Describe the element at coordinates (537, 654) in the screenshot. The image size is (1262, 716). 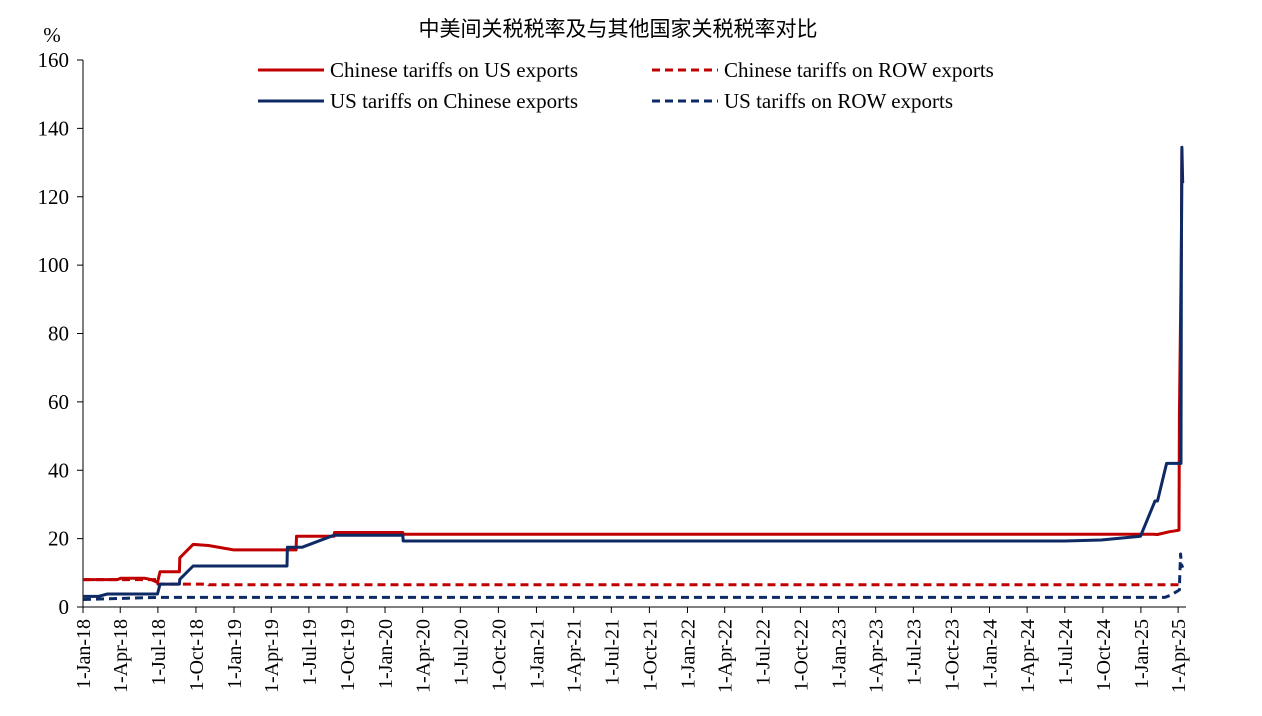
I see `x-tick-label: 1-Jan-21` at that location.